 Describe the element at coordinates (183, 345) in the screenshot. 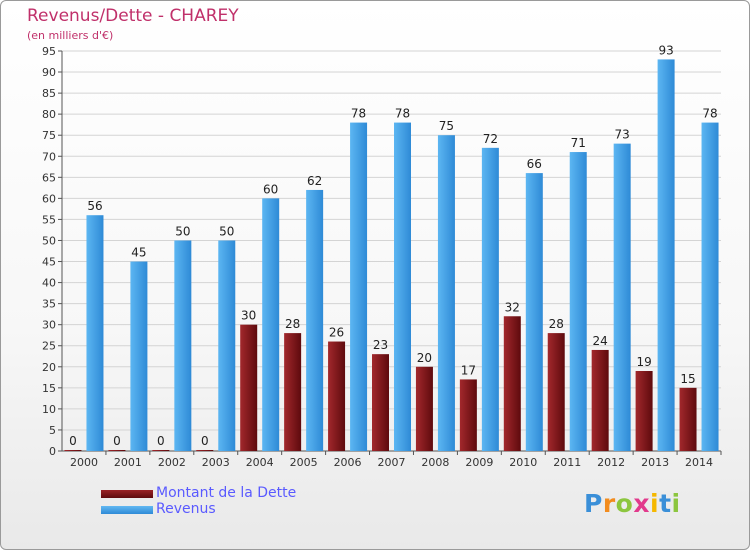

I see `bar-revenus-2002` at that location.